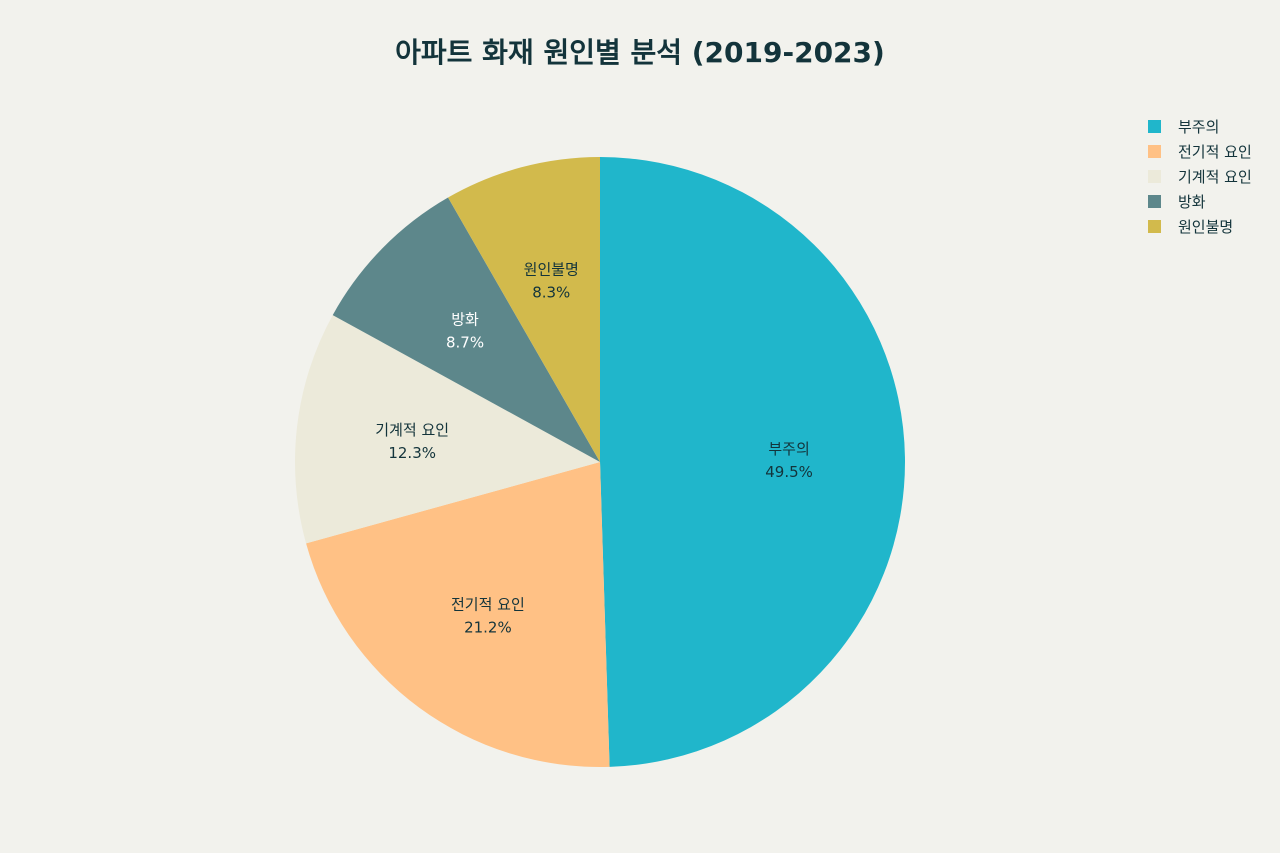 The image size is (1280, 853). What do you see at coordinates (551, 292) in the screenshot?
I see `slice-value-label-4: 8.3%` at bounding box center [551, 292].